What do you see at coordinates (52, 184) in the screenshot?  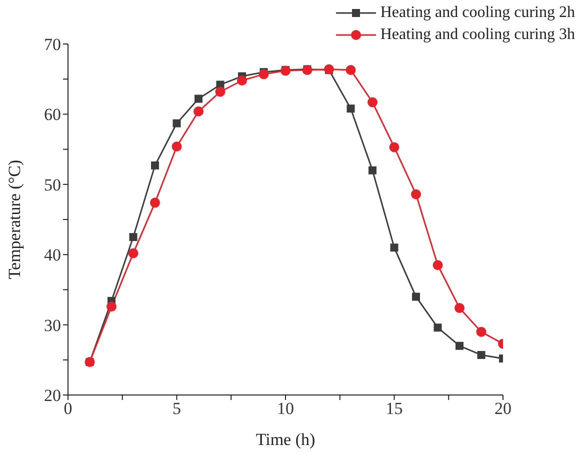 I see `y-tick-label: 50` at bounding box center [52, 184].